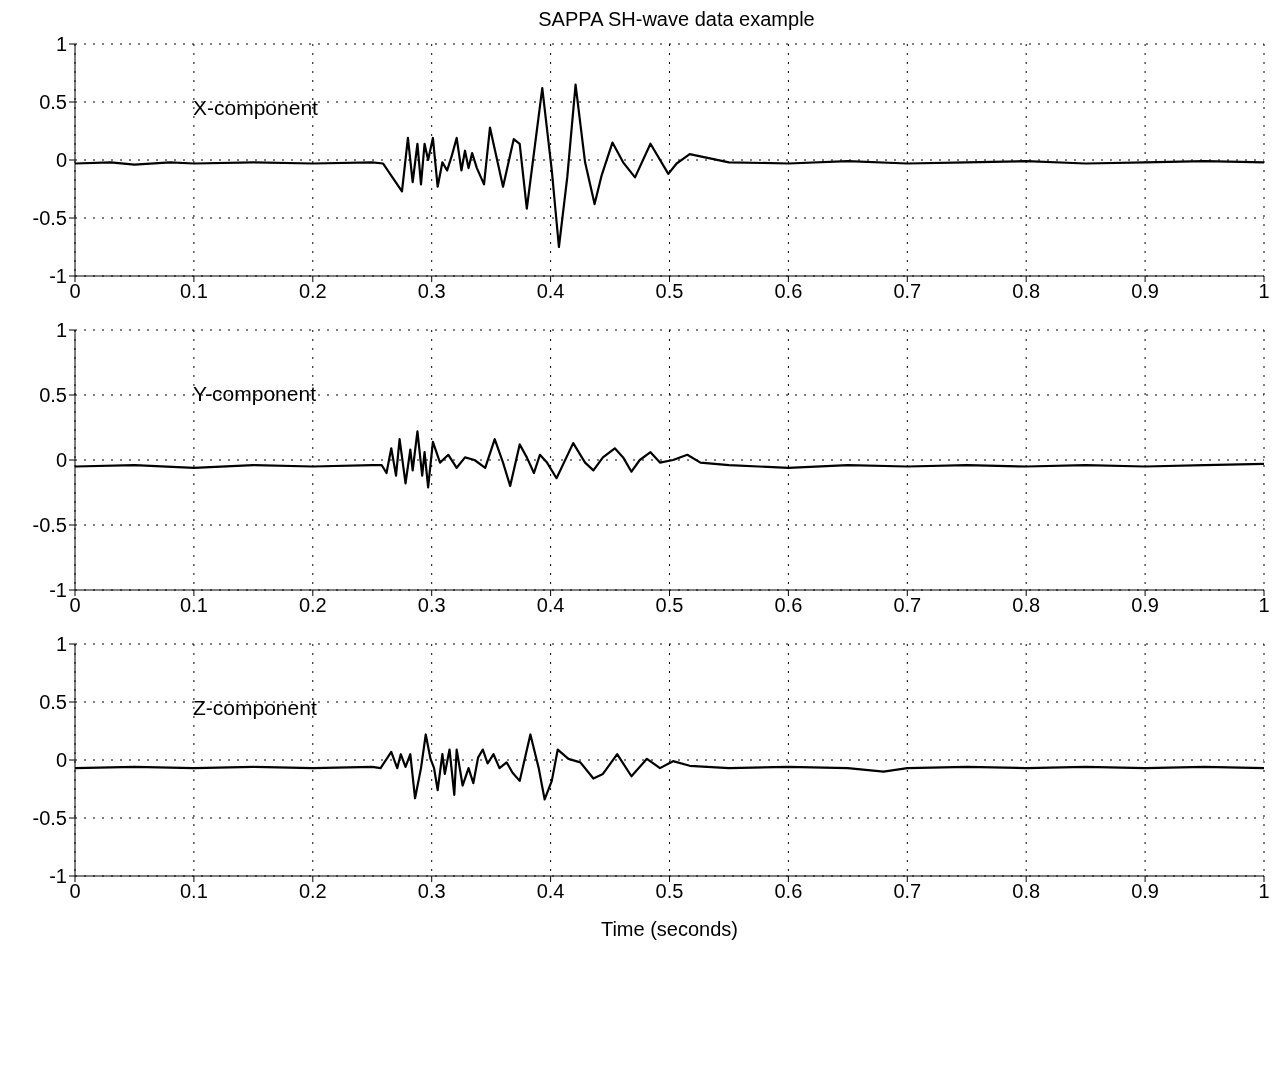  I want to click on annotation: X-component, so click(255, 108).